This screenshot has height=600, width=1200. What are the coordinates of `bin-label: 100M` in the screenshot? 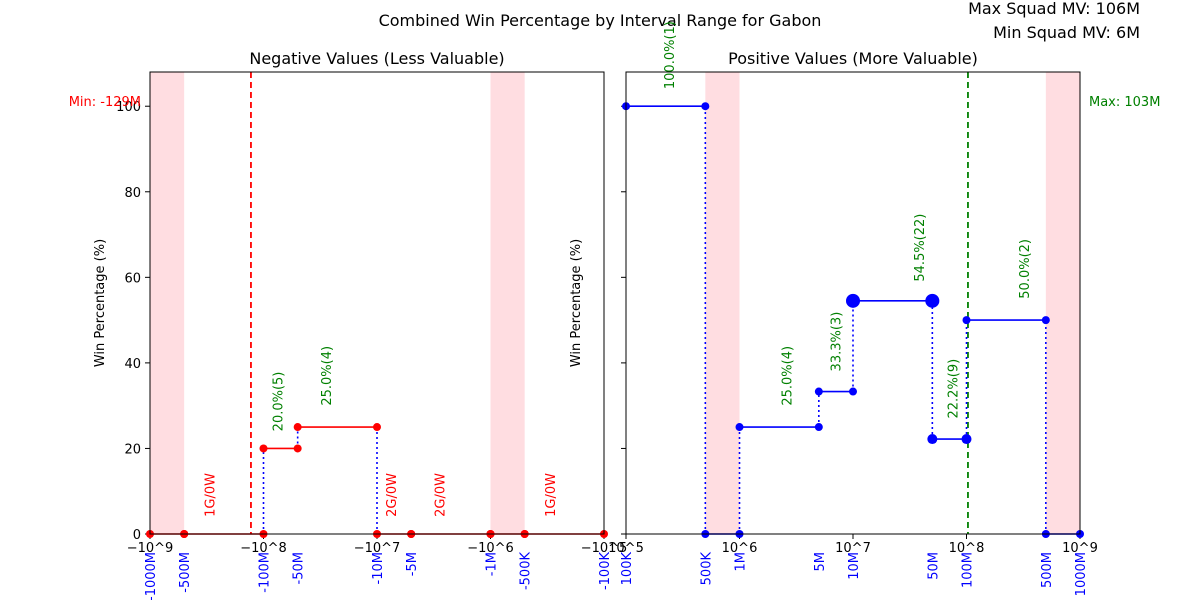 It's located at (968, 570).